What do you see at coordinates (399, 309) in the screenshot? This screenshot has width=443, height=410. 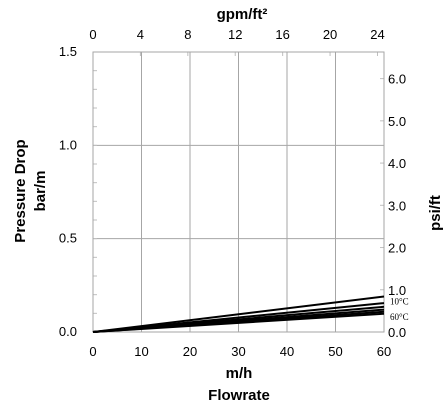 I see `annotations: 10°C 60°C` at bounding box center [399, 309].